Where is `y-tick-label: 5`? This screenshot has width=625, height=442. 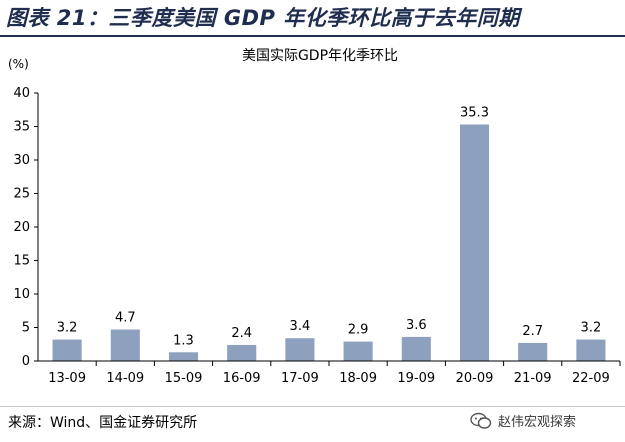
y-tick-label: 5 is located at coordinates (26, 328).